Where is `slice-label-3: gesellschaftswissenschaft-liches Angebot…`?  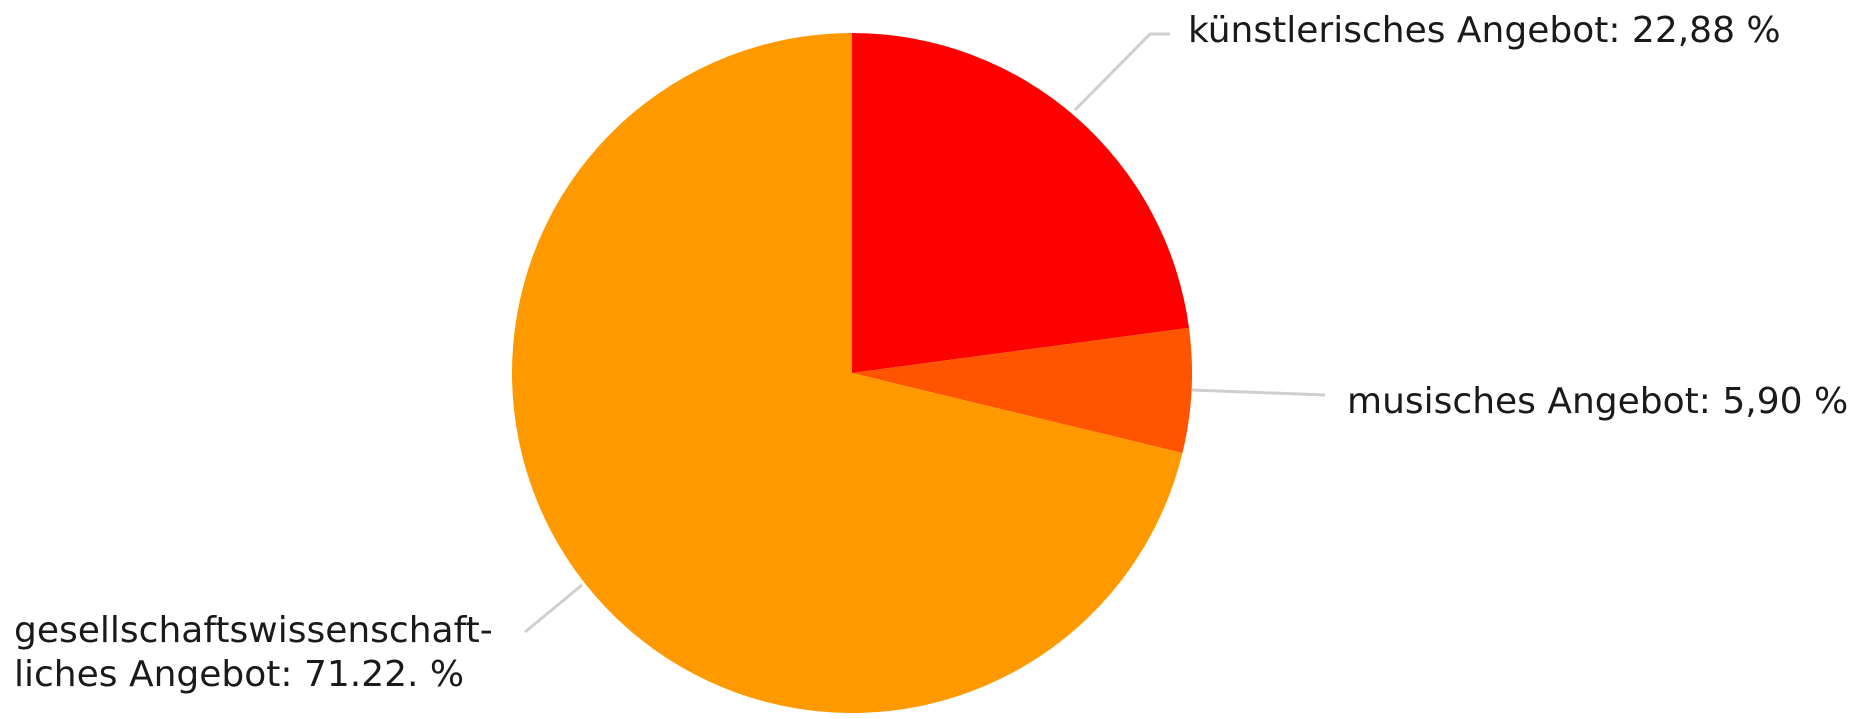 slice-label-3: gesellschaftswissenschaft-liches Angebot… is located at coordinates (253, 652).